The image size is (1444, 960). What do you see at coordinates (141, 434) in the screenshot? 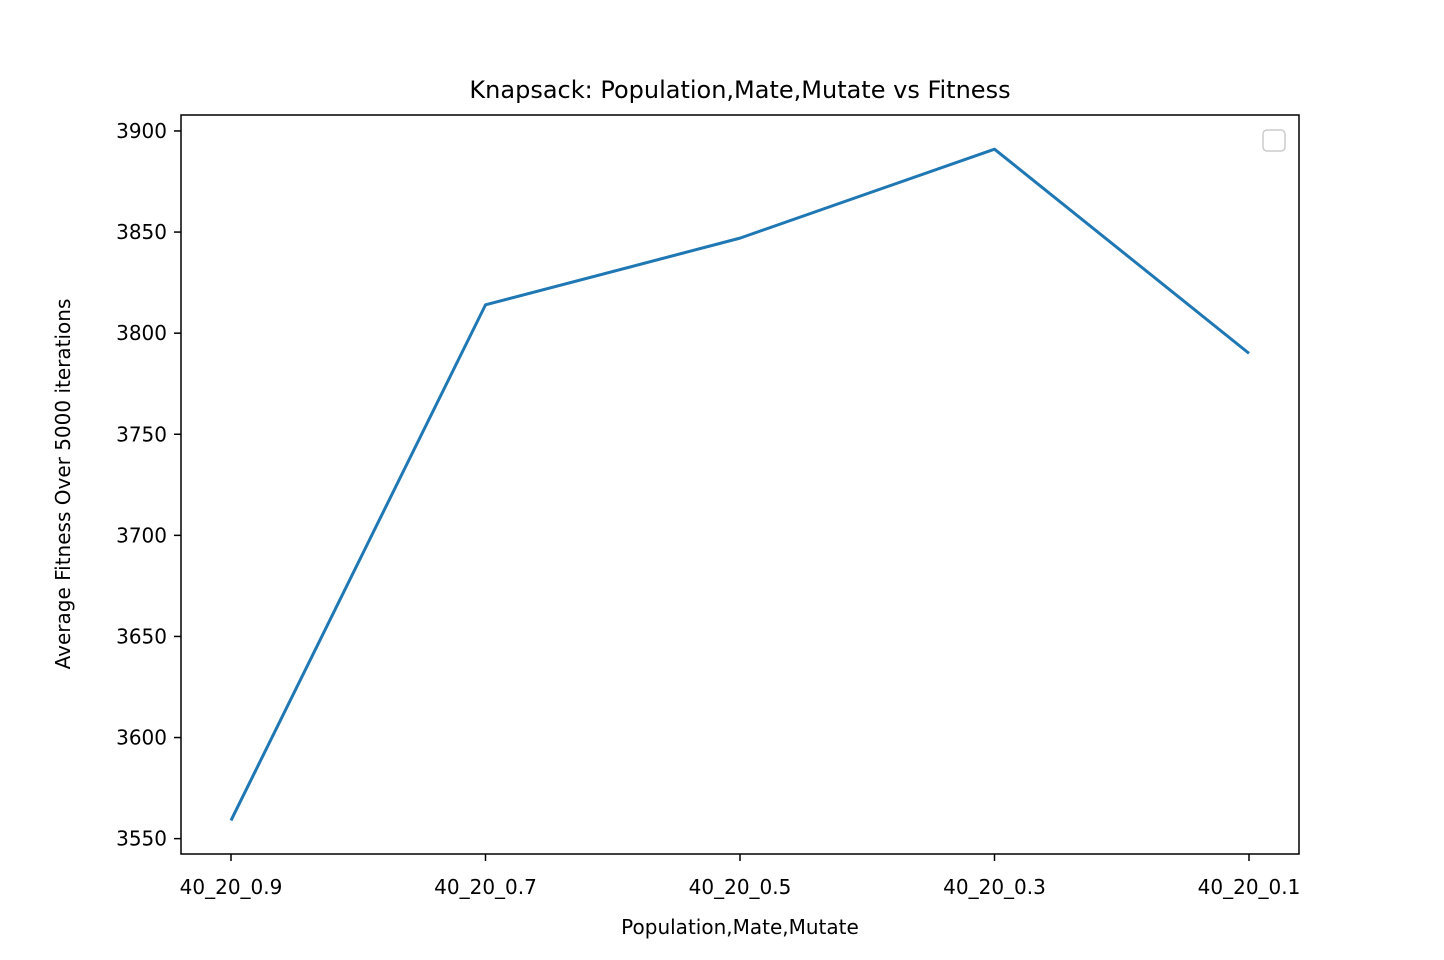
I see `y-tick-label: 3750` at bounding box center [141, 434].